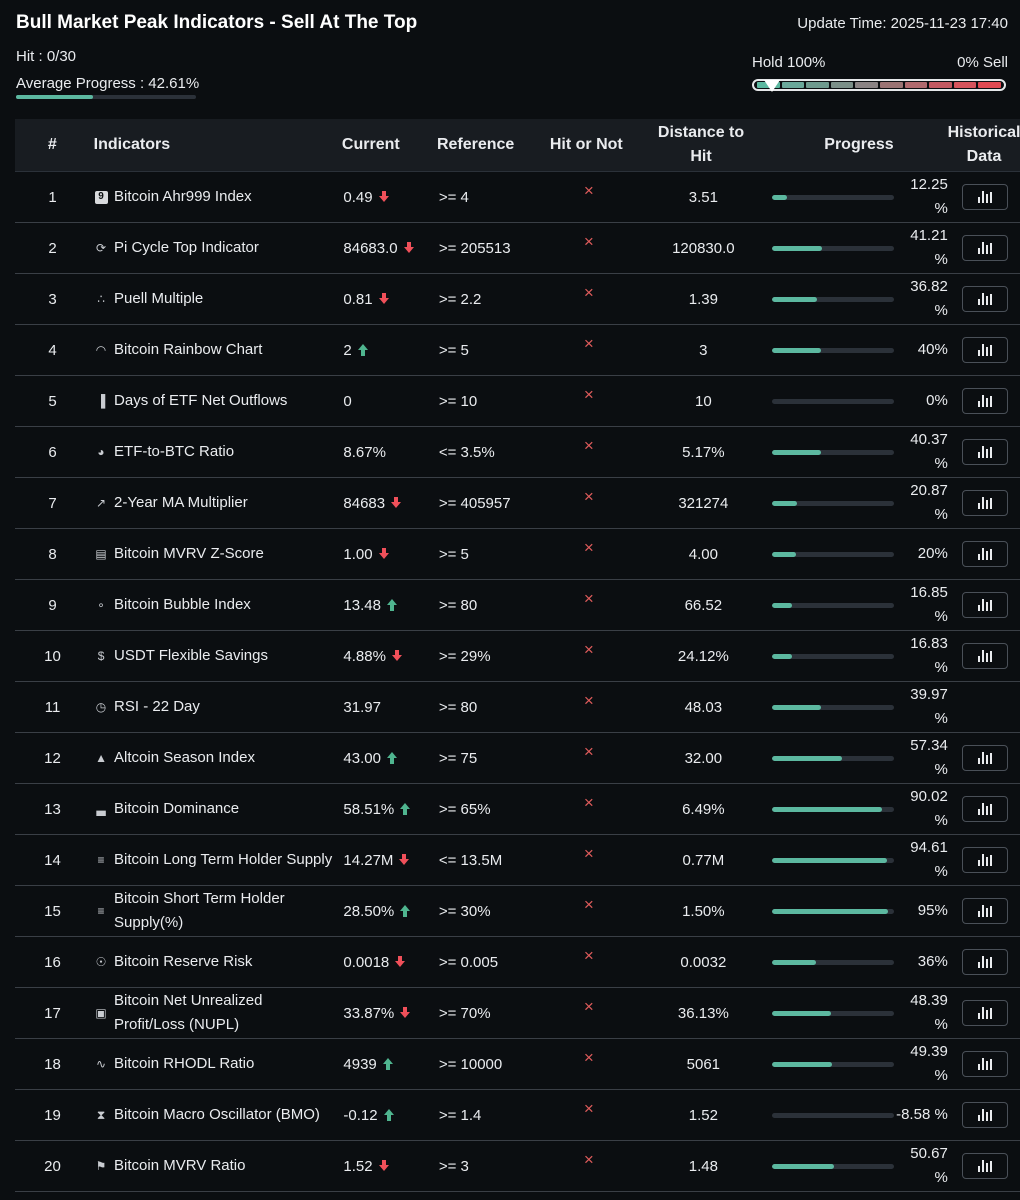 This screenshot has width=1020, height=1200. I want to click on current-value-text: 14.27M, so click(368, 860).